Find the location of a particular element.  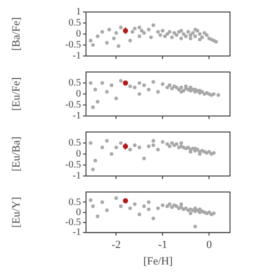

y-tick-label: 1 is located at coordinates (78, 12).